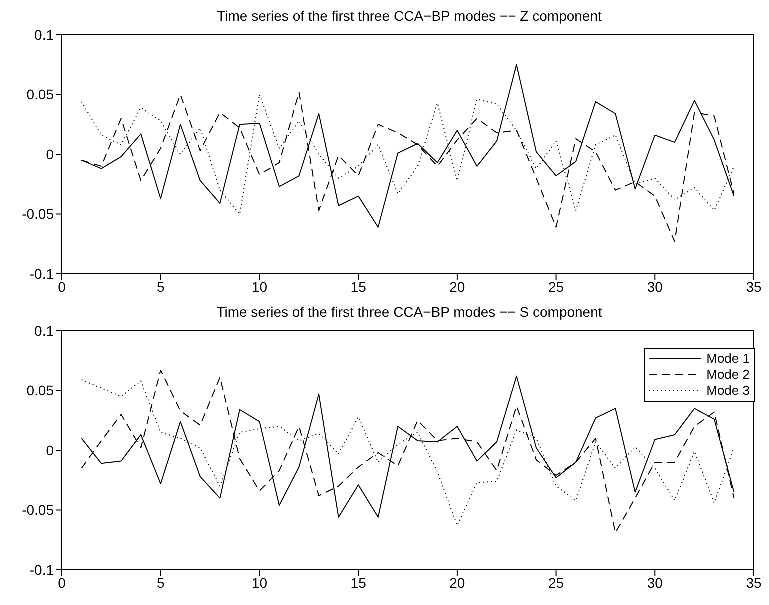  Describe the element at coordinates (410, 313) in the screenshot. I see `chart-title: Time series of the first three CCA−BP modes −− S component` at that location.